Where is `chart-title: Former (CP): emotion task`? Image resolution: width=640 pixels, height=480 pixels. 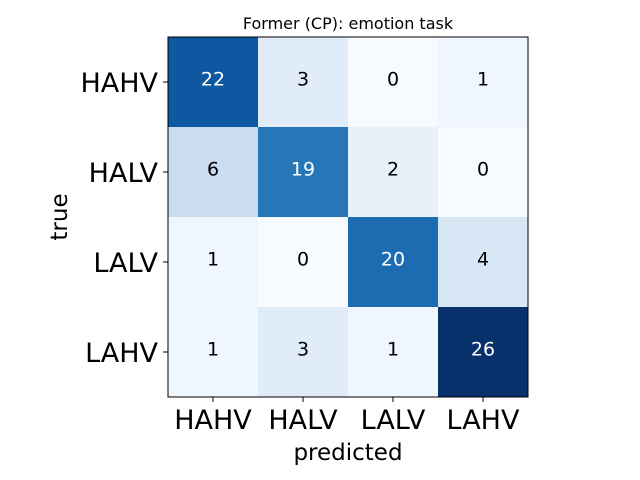
chart-title: Former (CP): emotion task is located at coordinates (348, 23).